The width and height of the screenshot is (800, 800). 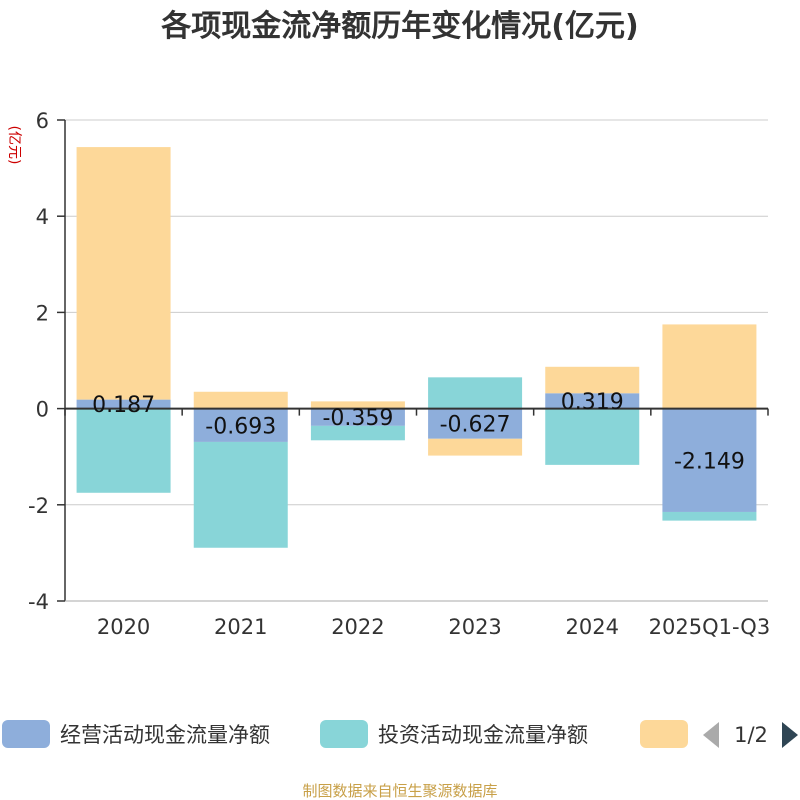 What do you see at coordinates (42, 217) in the screenshot?
I see `y-tick-label: 4` at bounding box center [42, 217].